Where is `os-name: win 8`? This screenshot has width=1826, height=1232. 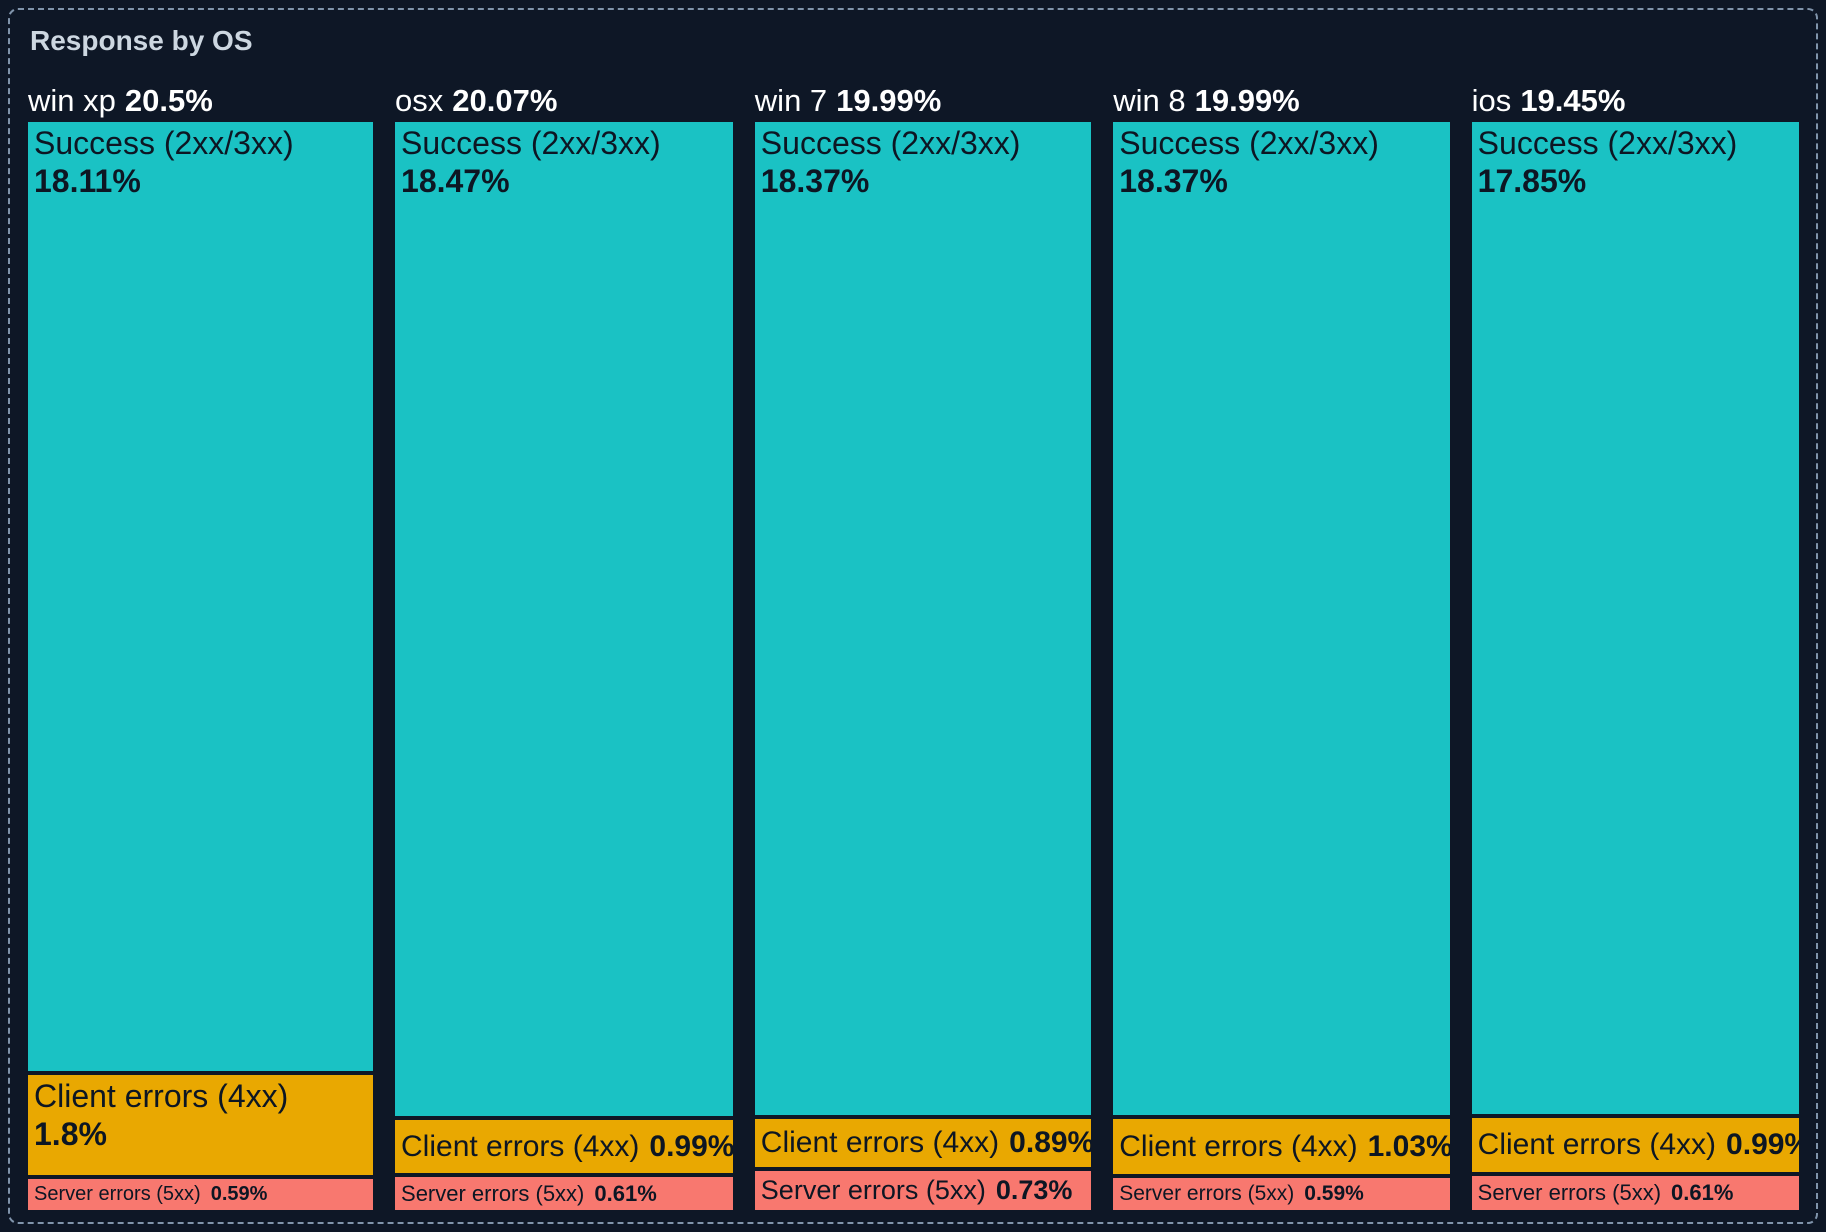
os-name: win 8 is located at coordinates (1149, 100).